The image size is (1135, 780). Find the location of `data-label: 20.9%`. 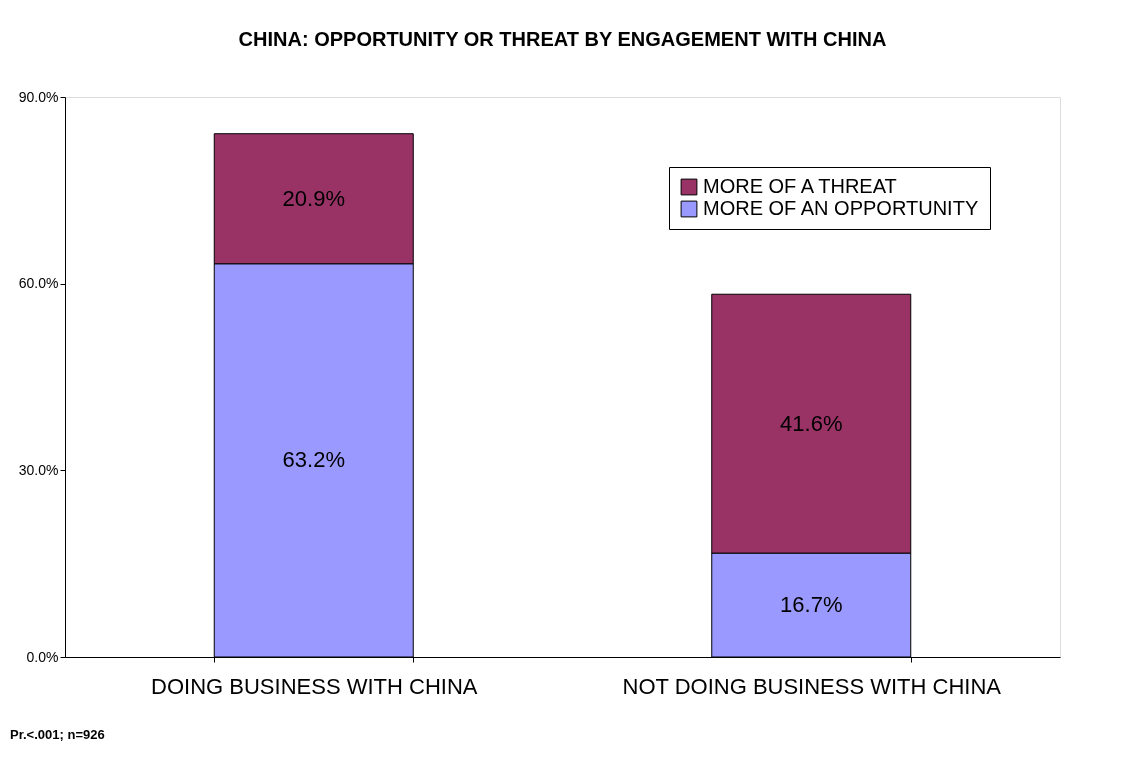

data-label: 20.9% is located at coordinates (313, 198).